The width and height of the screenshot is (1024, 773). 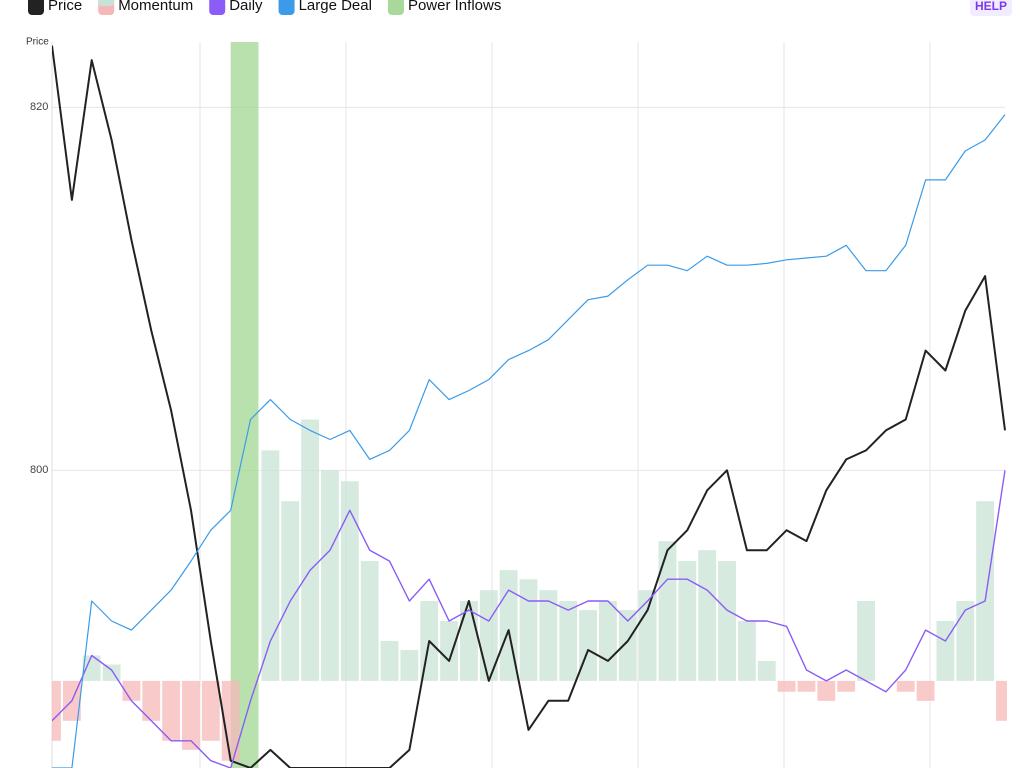 What do you see at coordinates (65, 7) in the screenshot?
I see `legend-label: Price` at bounding box center [65, 7].